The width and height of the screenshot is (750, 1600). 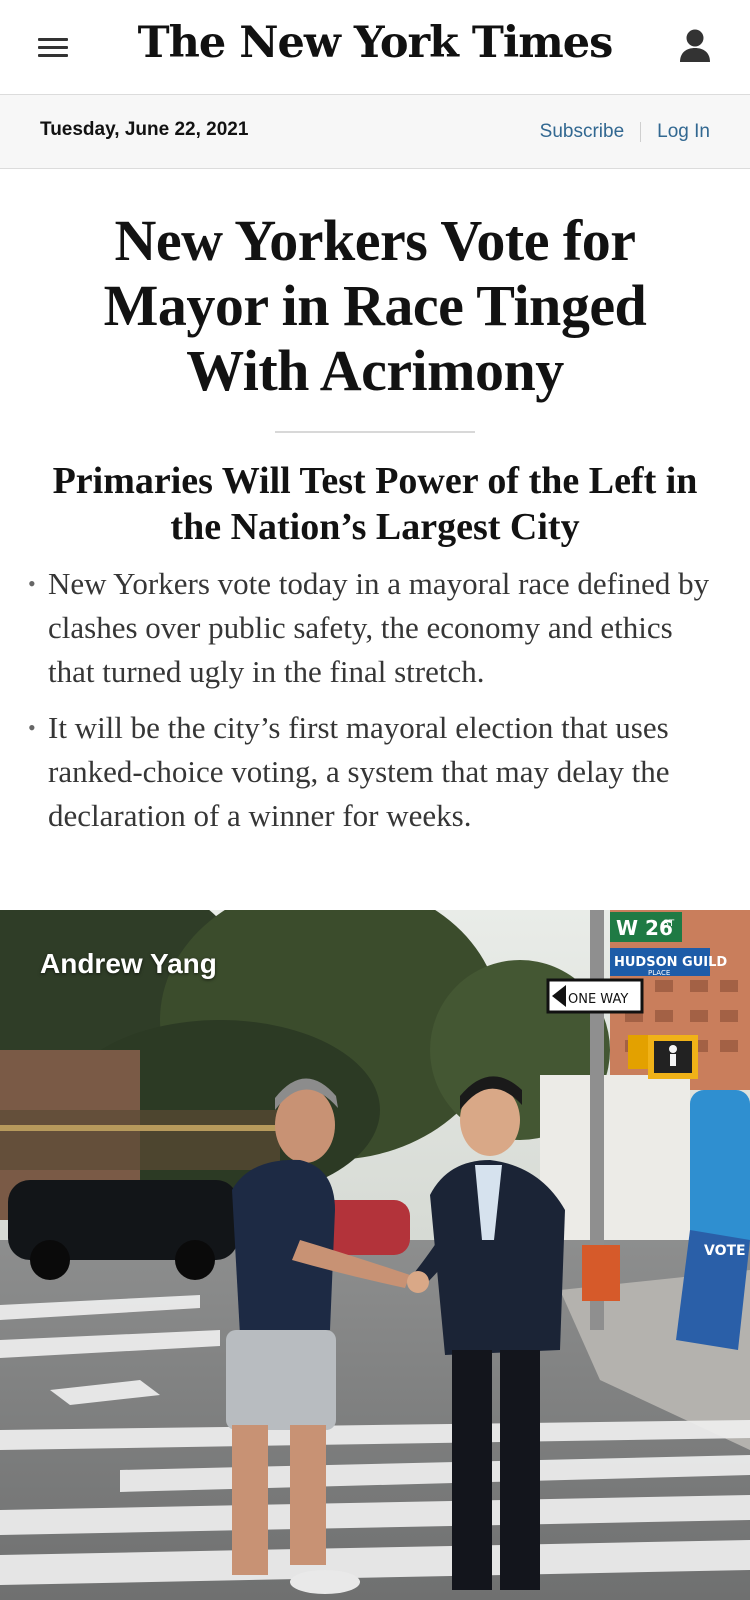 What do you see at coordinates (641, 132) in the screenshot?
I see `link-divider` at bounding box center [641, 132].